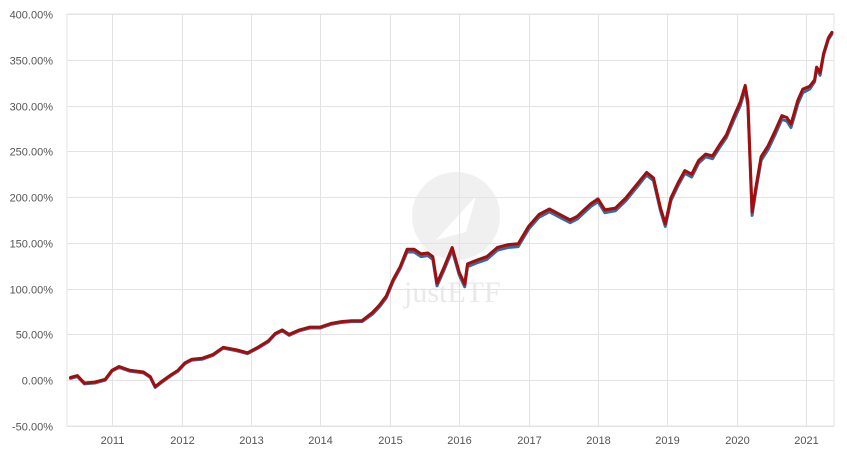 The width and height of the screenshot is (847, 463). Describe the element at coordinates (32, 153) in the screenshot. I see `y-tick-label: 250.00%` at that location.